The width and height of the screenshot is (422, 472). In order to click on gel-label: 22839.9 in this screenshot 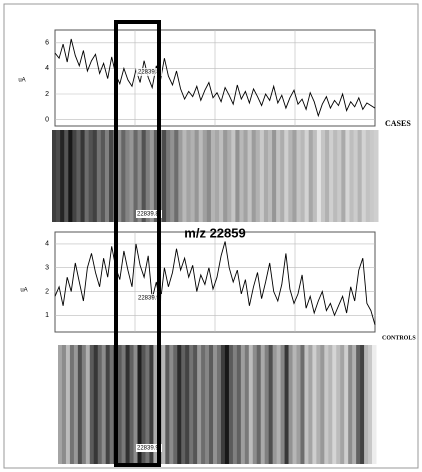, I will do `click(148, 449)`.